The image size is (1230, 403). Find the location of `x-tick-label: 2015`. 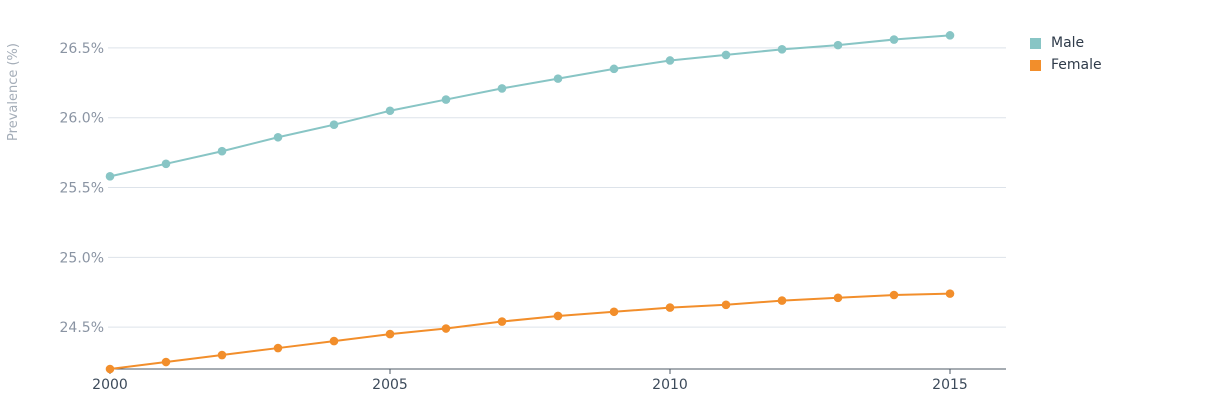

x-tick-label: 2015 is located at coordinates (950, 385).